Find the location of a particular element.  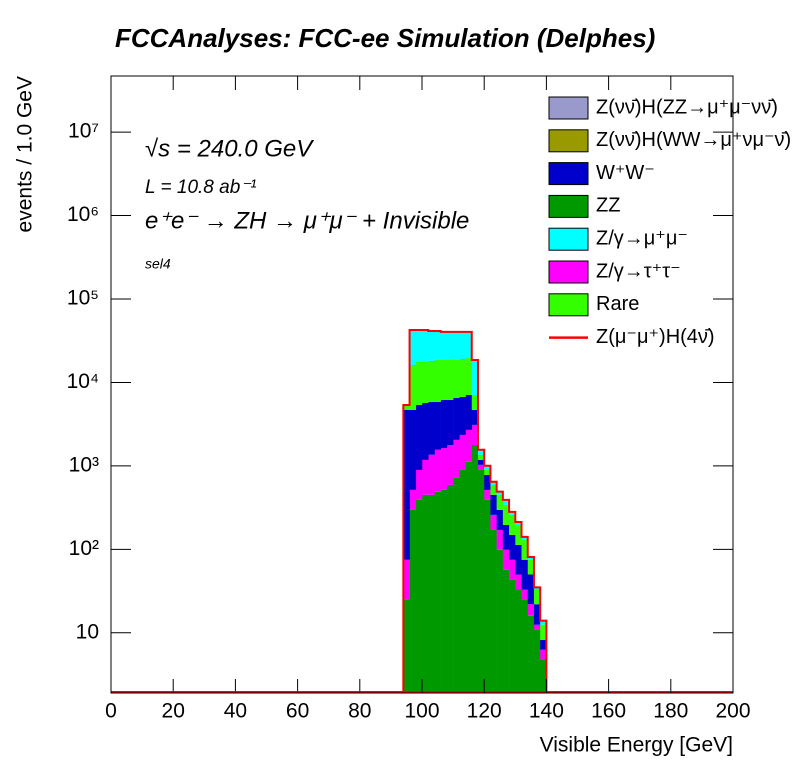

x-tick-label: 160 is located at coordinates (608, 711).